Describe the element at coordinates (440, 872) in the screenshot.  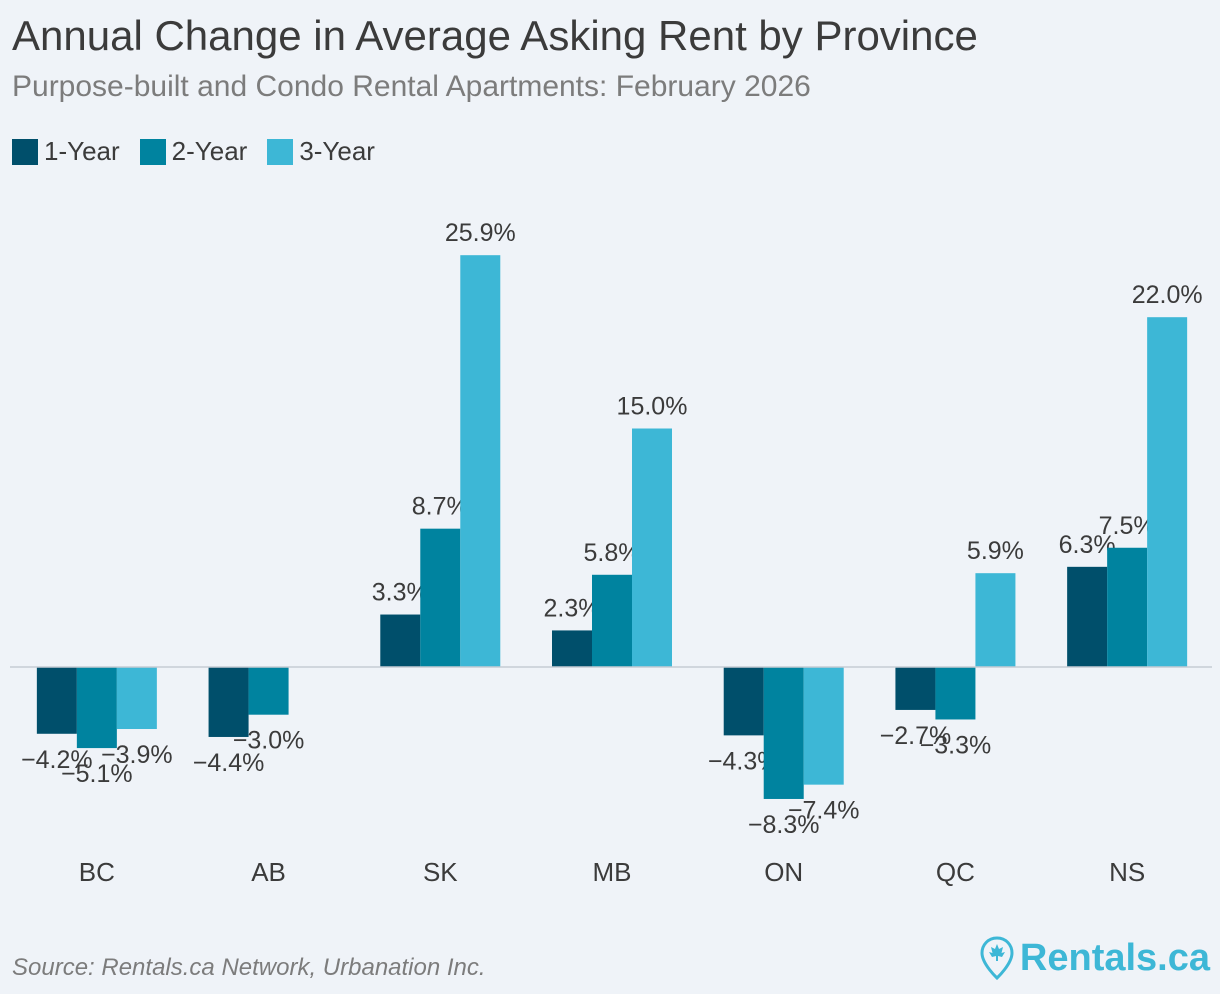
I see `x-tick-label-sk: SK` at that location.